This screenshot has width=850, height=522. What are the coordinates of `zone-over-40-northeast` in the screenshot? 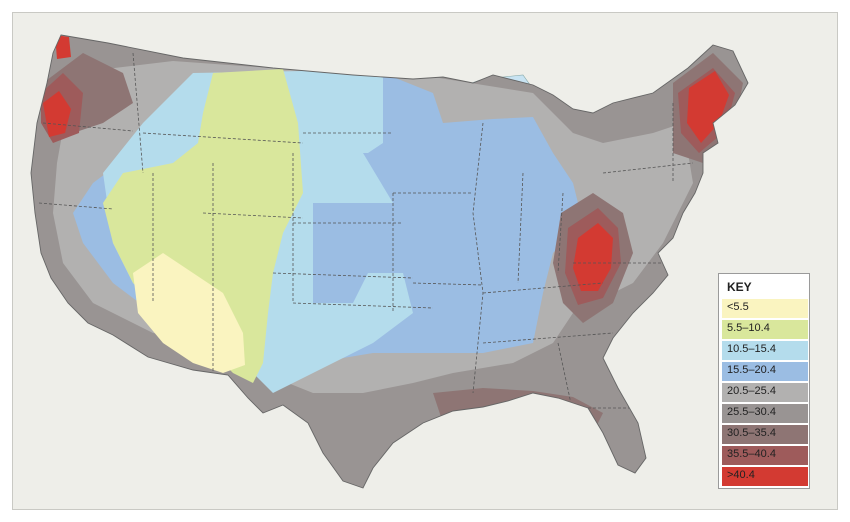 It's located at (708, 107).